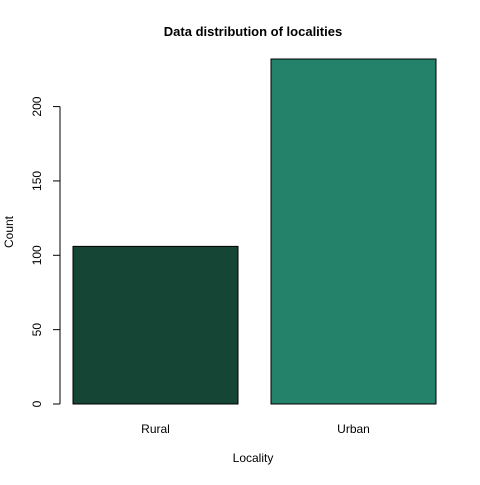 Image resolution: width=480 pixels, height=485 pixels. I want to click on bar-rural, so click(155, 325).